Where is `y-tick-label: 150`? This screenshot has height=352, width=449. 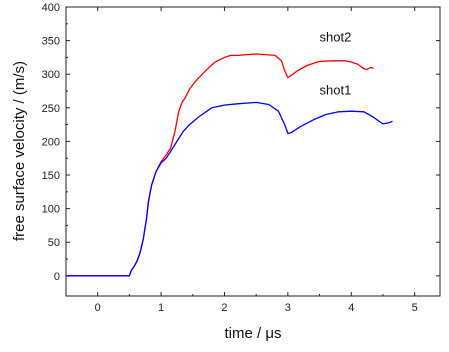
y-tick-label: 150 is located at coordinates (51, 176).